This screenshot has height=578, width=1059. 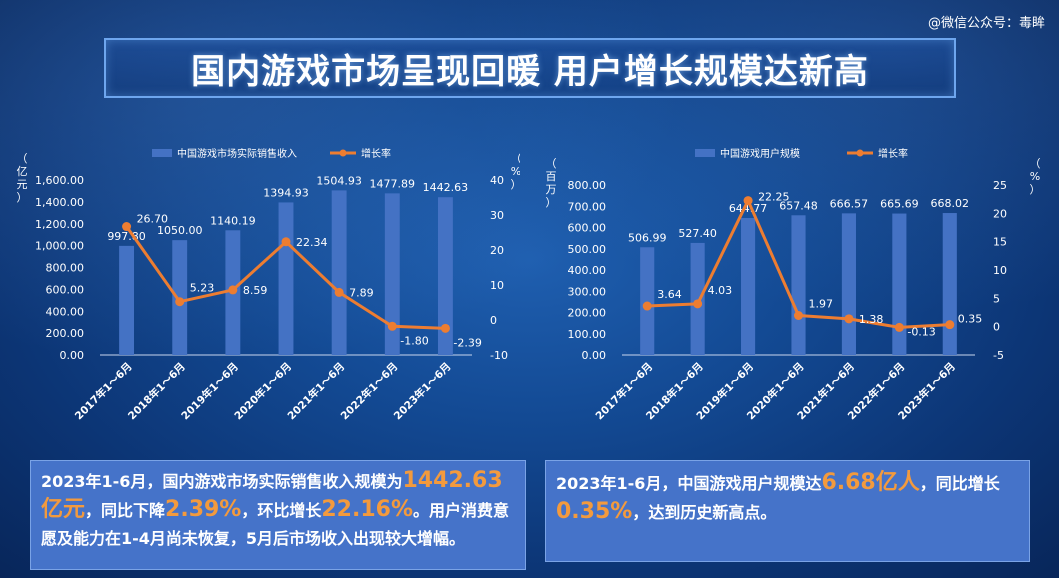 I want to click on growth-value-label: 7.89, so click(x=361, y=292).